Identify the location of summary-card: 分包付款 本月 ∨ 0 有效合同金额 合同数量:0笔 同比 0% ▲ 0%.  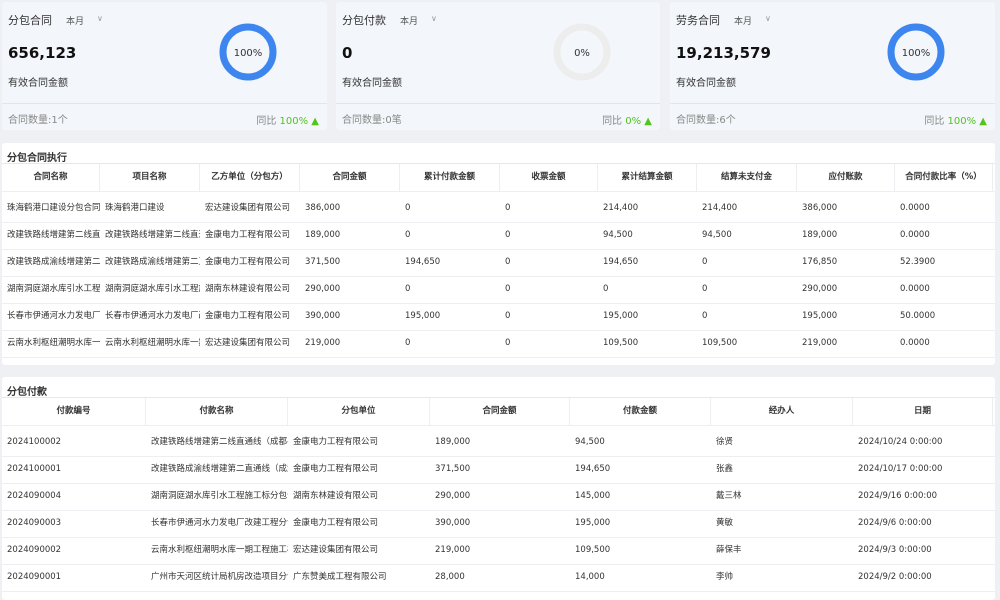
(498, 66).